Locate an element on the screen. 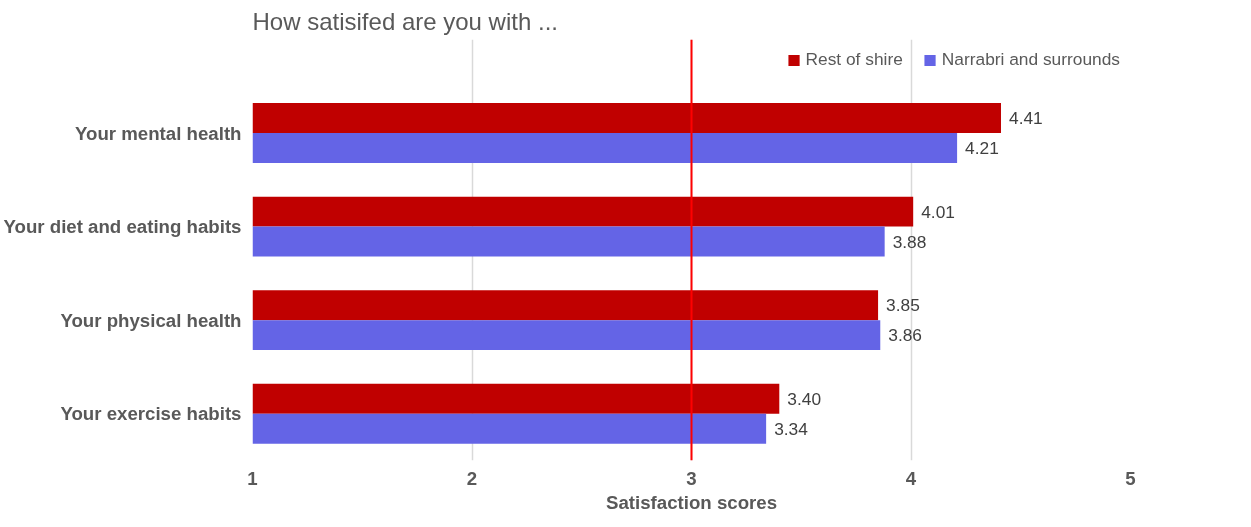 The image size is (1251, 527). x-tick-label: 5 is located at coordinates (1130, 478).